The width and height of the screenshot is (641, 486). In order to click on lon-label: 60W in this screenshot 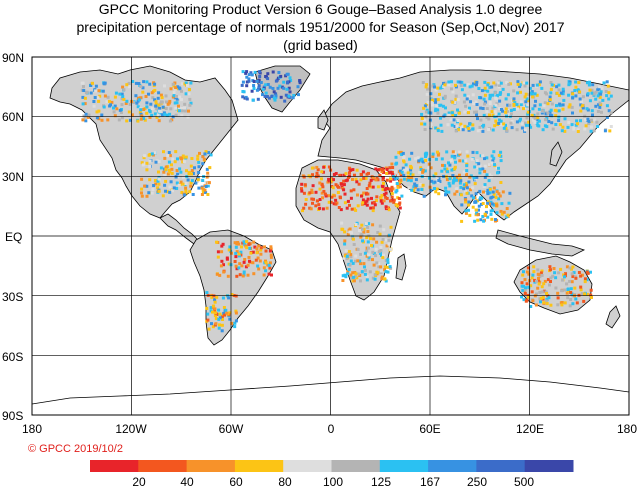, I will do `click(231, 429)`.